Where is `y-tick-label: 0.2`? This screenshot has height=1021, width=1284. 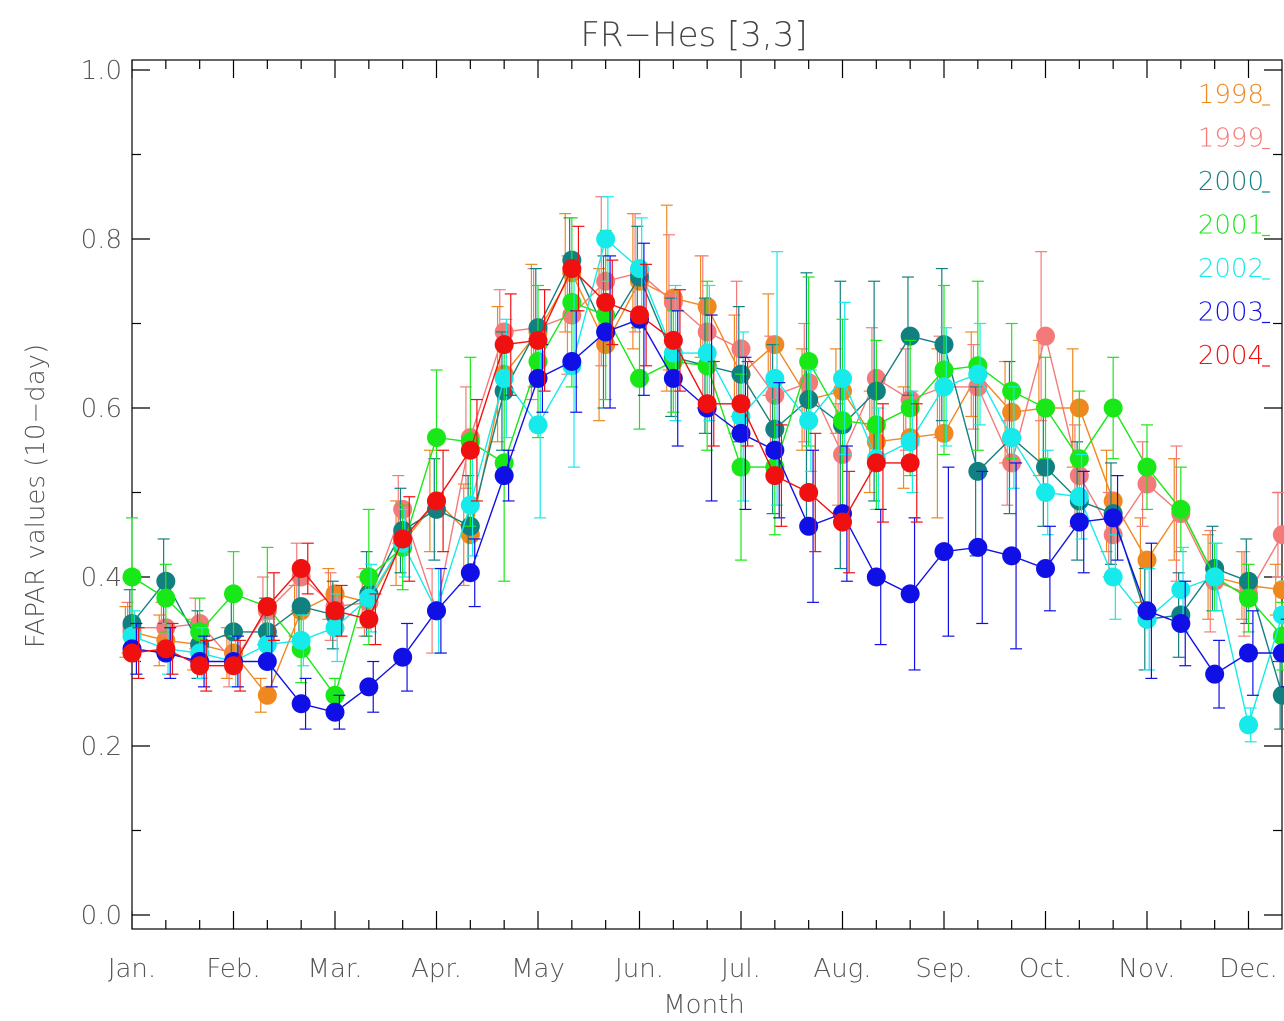
y-tick-label: 0.2 is located at coordinates (101, 747).